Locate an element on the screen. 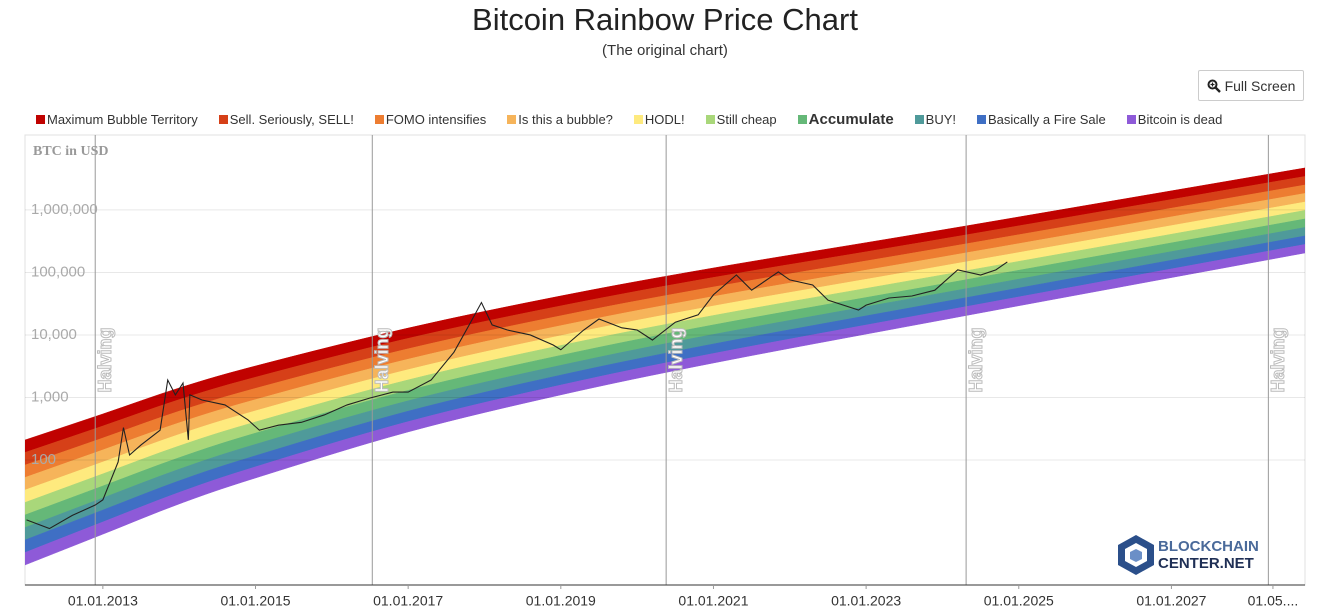 Image resolution: width=1320 pixels, height=614 pixels. legend-item: Sell. Seriously, SELL! is located at coordinates (286, 119).